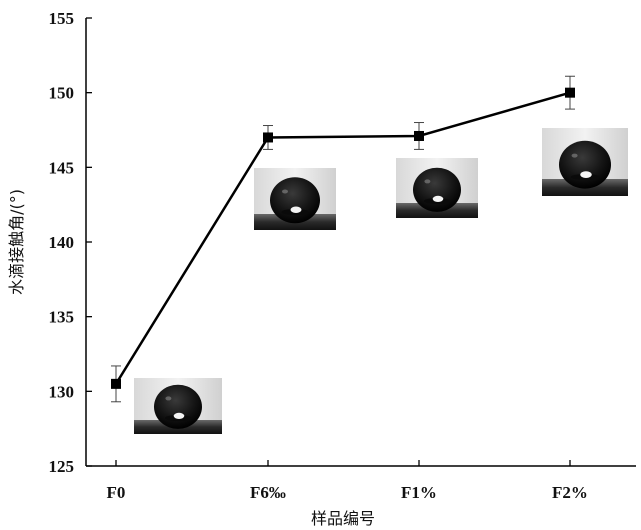  I want to click on y-tick-label: 135, so click(62, 317).